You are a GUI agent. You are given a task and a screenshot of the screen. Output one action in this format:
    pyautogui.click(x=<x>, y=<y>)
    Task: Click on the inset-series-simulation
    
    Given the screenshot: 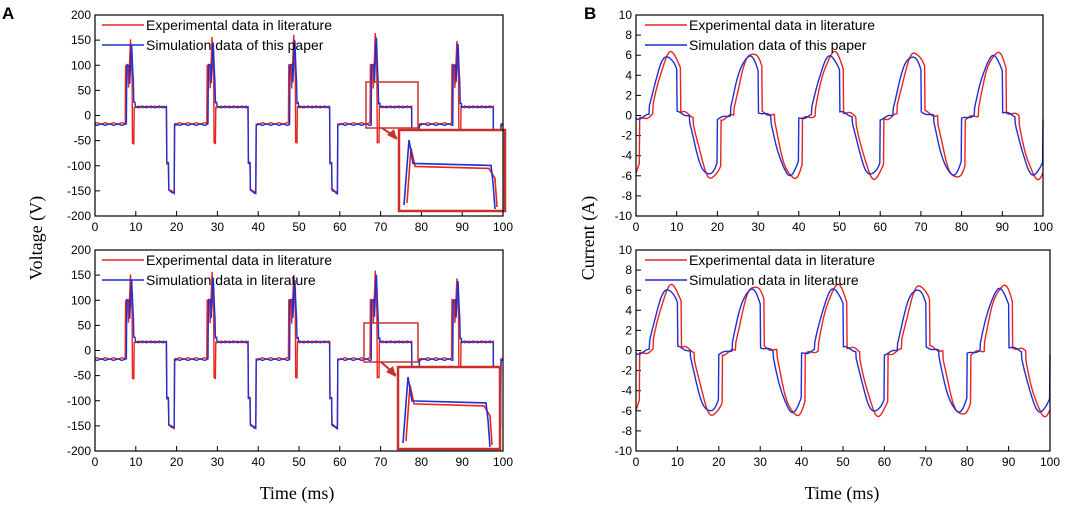 What is the action you would take?
    pyautogui.click(x=446, y=412)
    